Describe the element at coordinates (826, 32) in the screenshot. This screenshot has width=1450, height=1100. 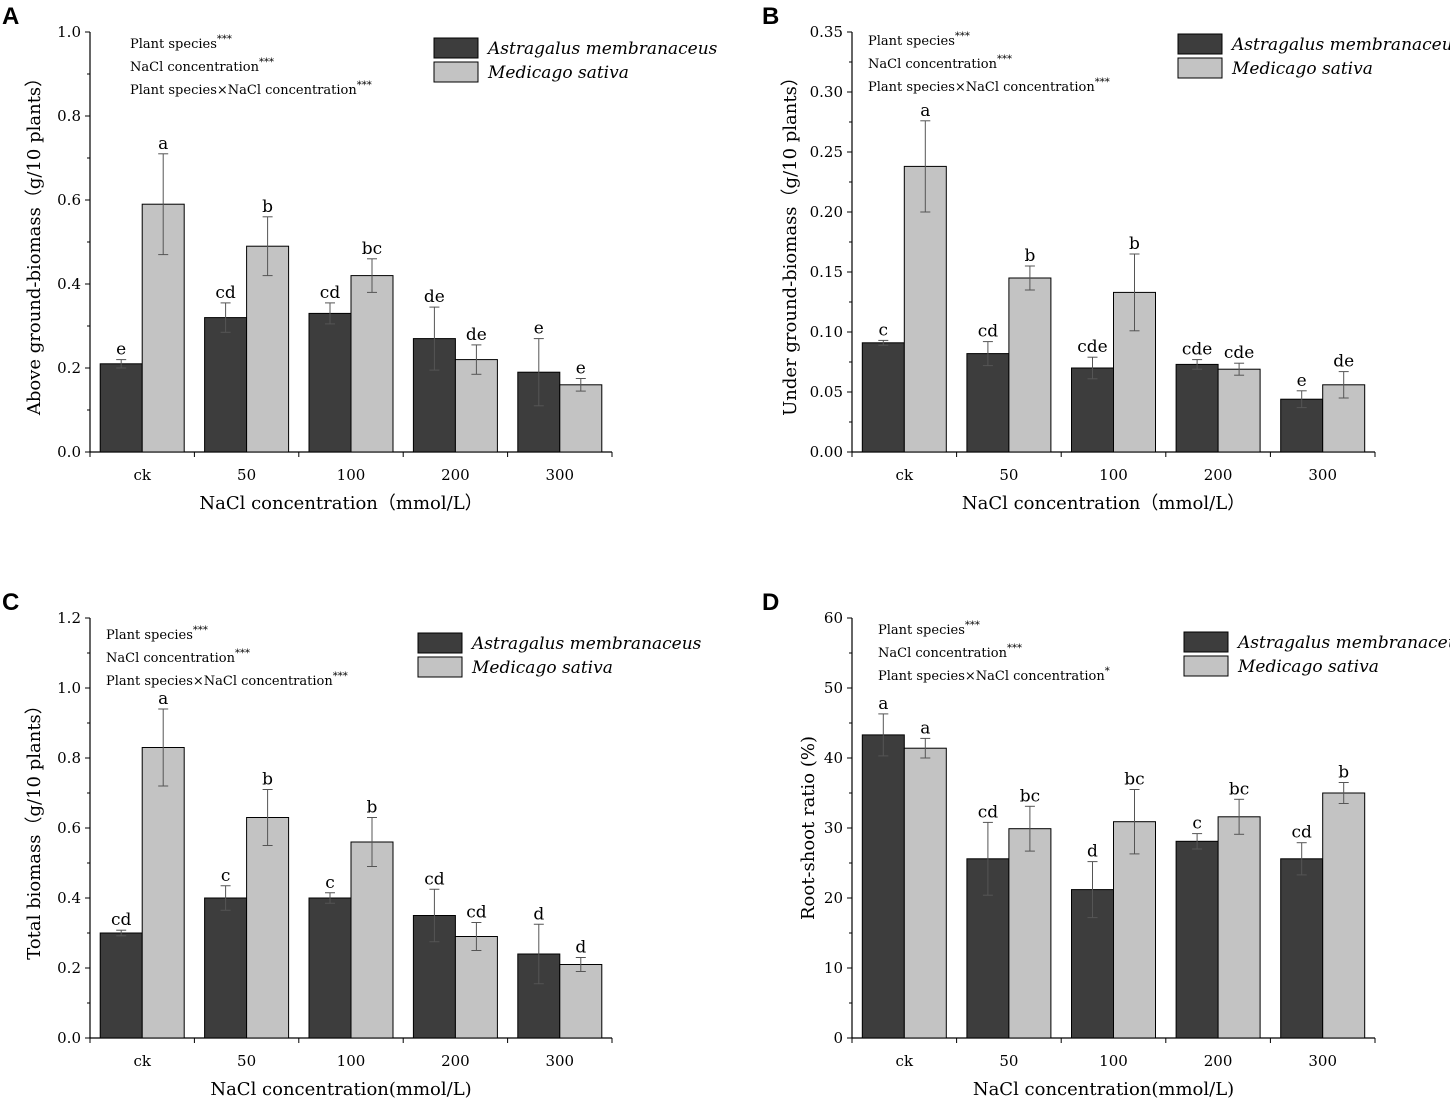
I see `y-tick-label: 0.35` at that location.